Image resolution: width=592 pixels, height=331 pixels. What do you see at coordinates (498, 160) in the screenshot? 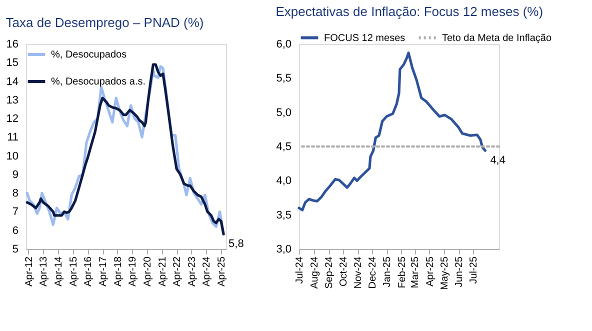
I see `annotation: 4,4` at bounding box center [498, 160].